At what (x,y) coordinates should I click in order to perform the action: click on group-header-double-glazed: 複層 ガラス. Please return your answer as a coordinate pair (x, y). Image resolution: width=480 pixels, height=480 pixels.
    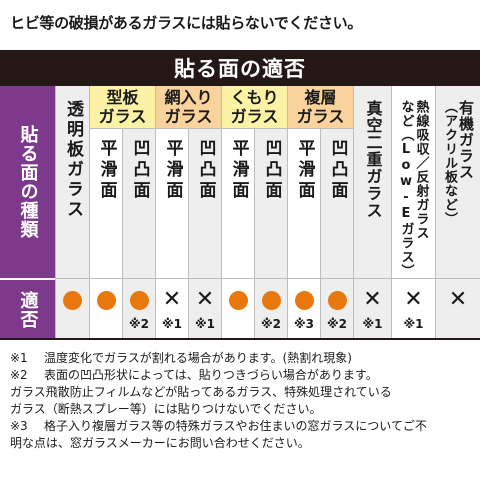
    Looking at the image, I should click on (320, 107).